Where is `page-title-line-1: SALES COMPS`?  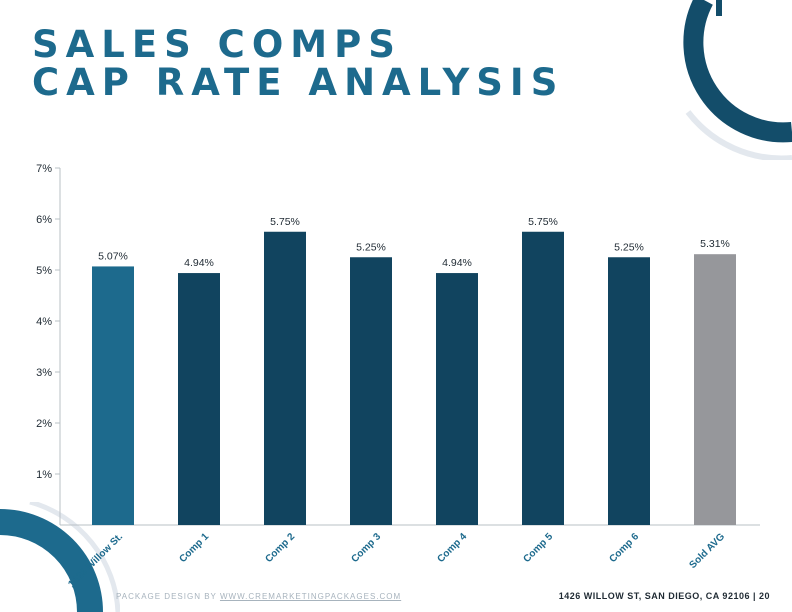 page-title-line-1: SALES COMPS is located at coordinates (217, 44).